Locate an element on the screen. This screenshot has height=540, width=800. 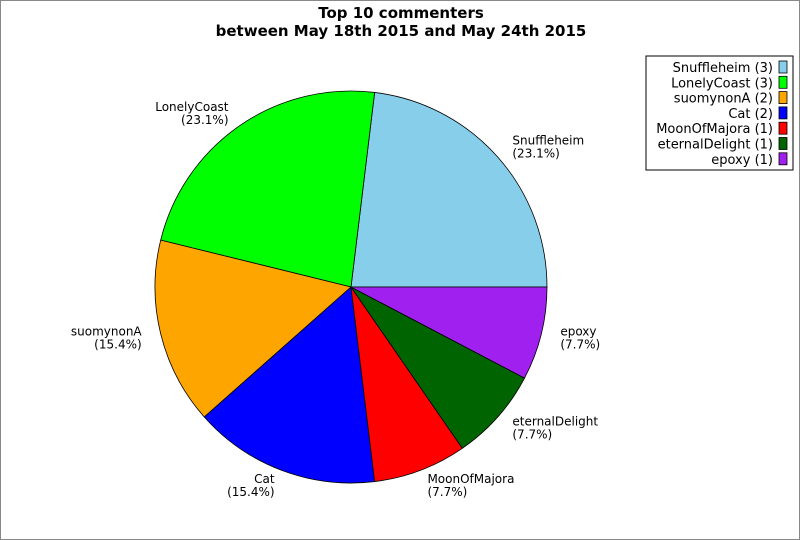
chart-title-line1: Top 10 commenters is located at coordinates (401, 13).